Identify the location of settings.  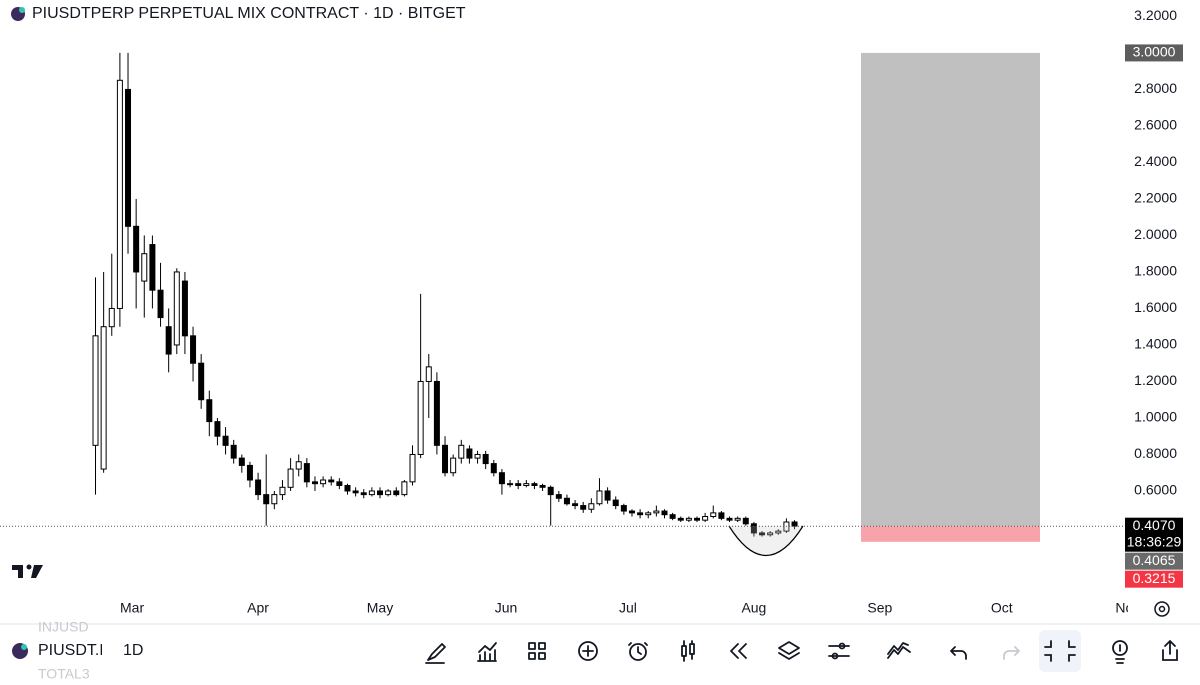
(839, 651).